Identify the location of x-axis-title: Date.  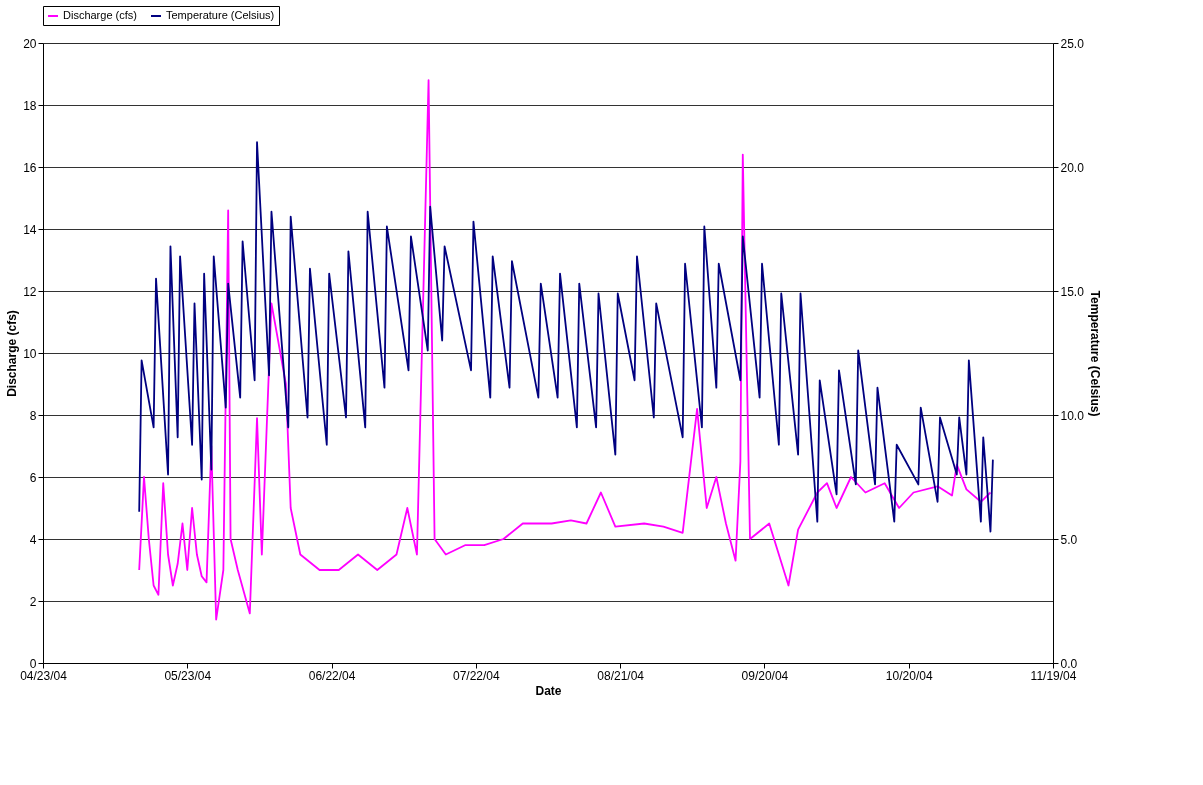
(548, 690).